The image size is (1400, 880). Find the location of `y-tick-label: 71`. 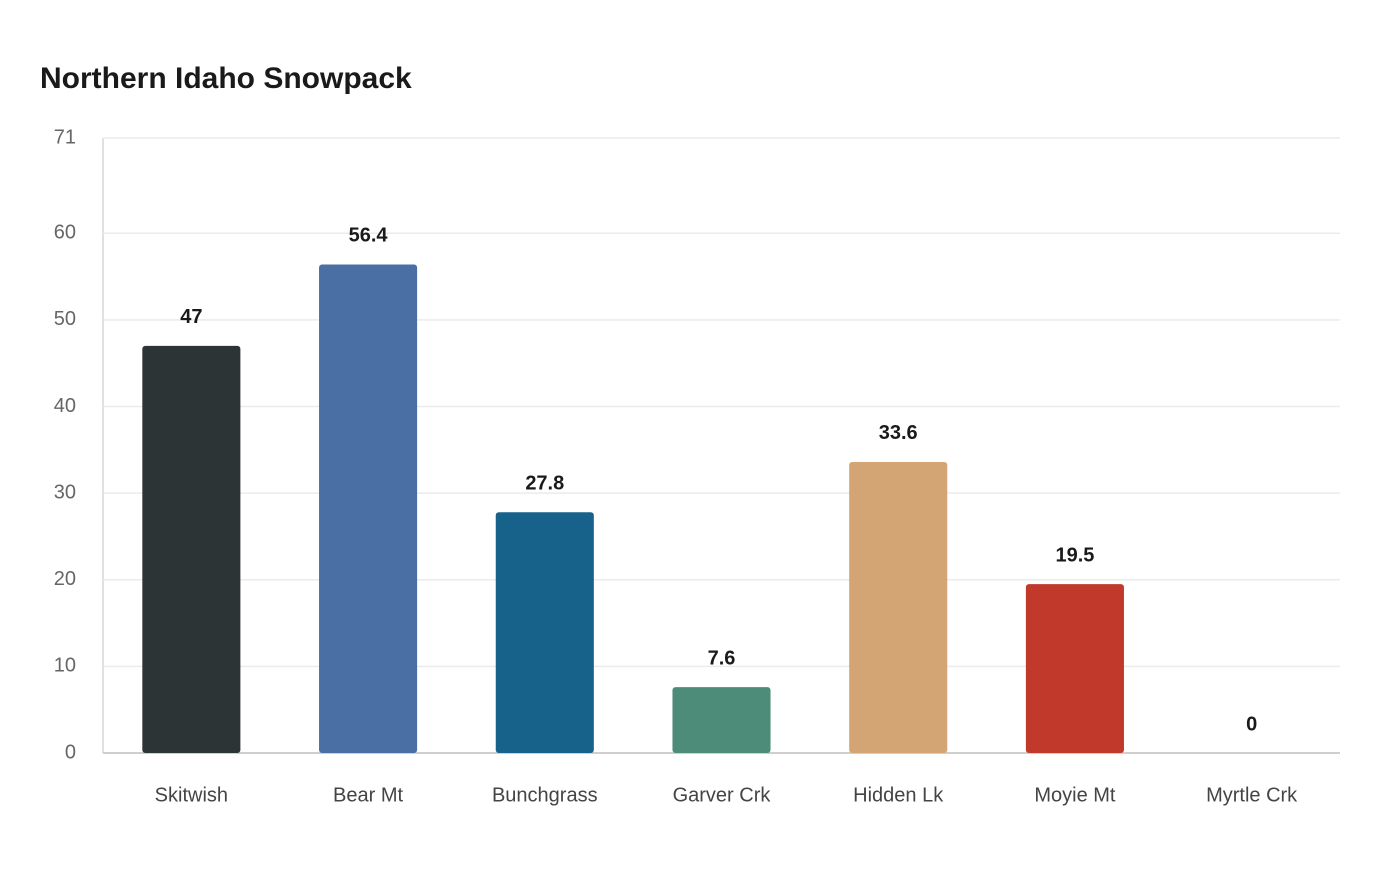

y-tick-label: 71 is located at coordinates (65, 137).